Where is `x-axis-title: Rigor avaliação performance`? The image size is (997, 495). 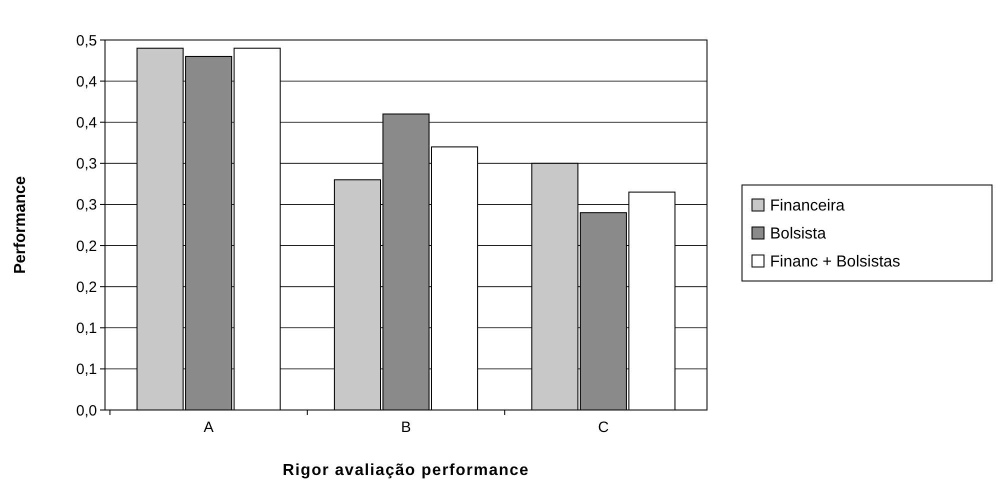
x-axis-title: Rigor avaliação performance is located at coordinates (406, 470).